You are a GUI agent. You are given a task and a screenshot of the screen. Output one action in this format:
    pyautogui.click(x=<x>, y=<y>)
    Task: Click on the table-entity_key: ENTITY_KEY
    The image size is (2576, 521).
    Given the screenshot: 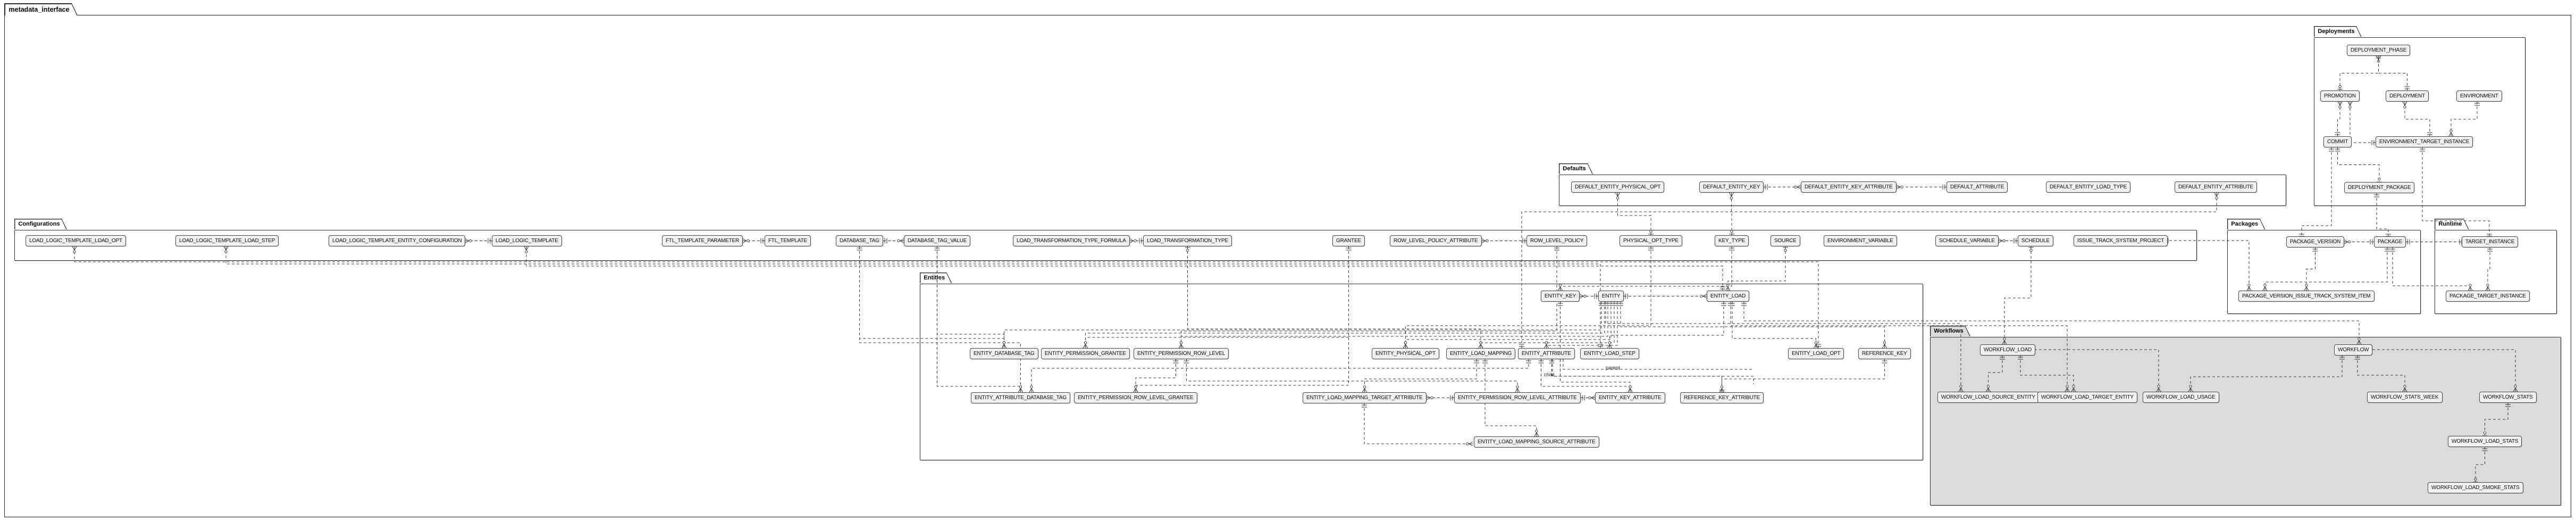 What is the action you would take?
    pyautogui.click(x=1560, y=296)
    